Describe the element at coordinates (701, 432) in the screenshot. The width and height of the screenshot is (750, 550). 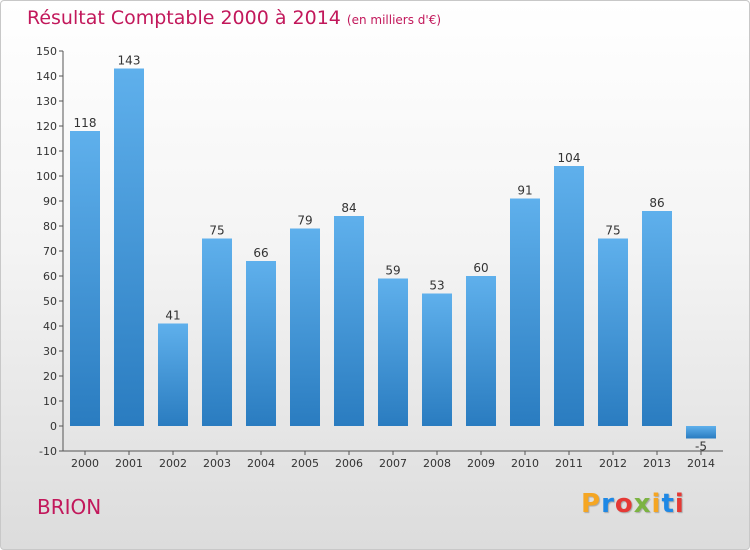
I see `bar-2014` at that location.